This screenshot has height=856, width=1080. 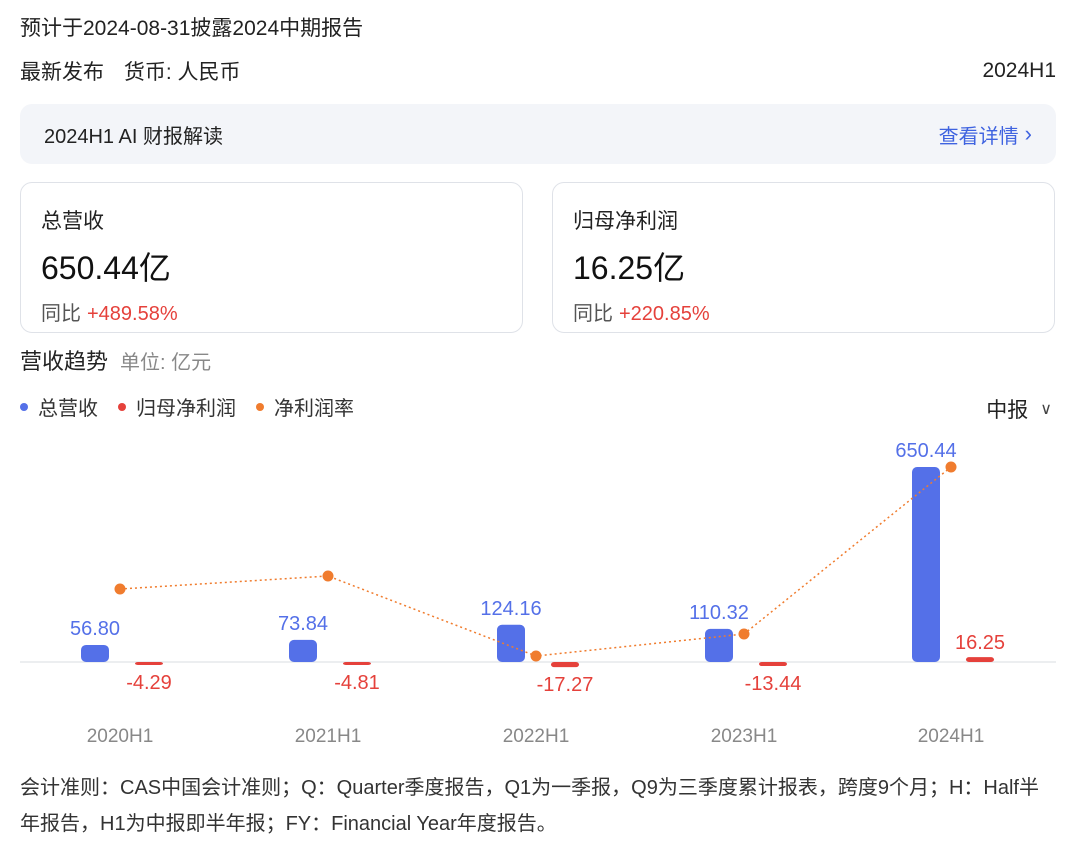 I want to click on x-tick-label: 2022H1, so click(x=536, y=736).